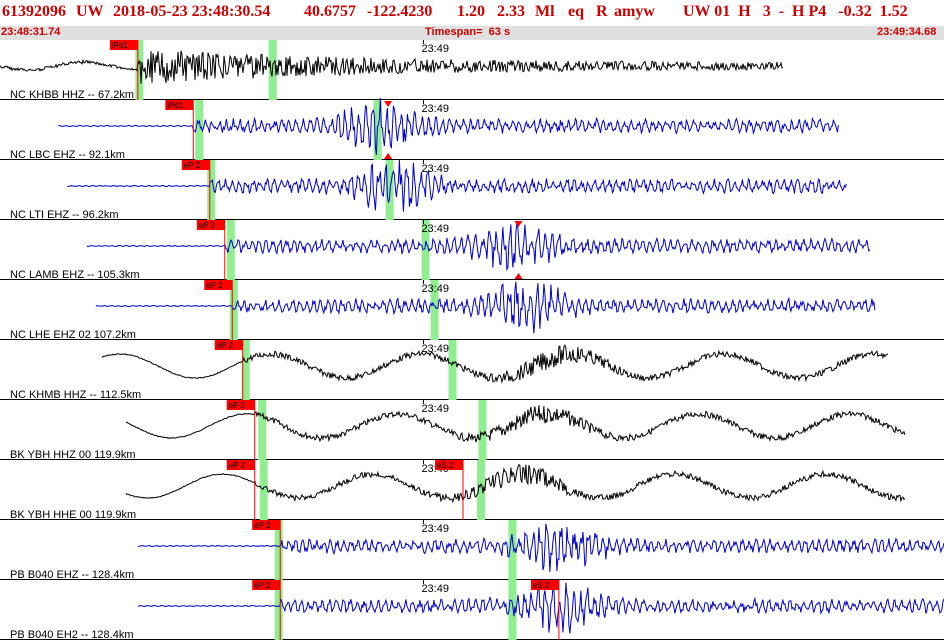 Image resolution: width=944 pixels, height=640 pixels. Describe the element at coordinates (64, 215) in the screenshot. I see `channel-label: NC LTI EHZ -- 96.2km` at that location.